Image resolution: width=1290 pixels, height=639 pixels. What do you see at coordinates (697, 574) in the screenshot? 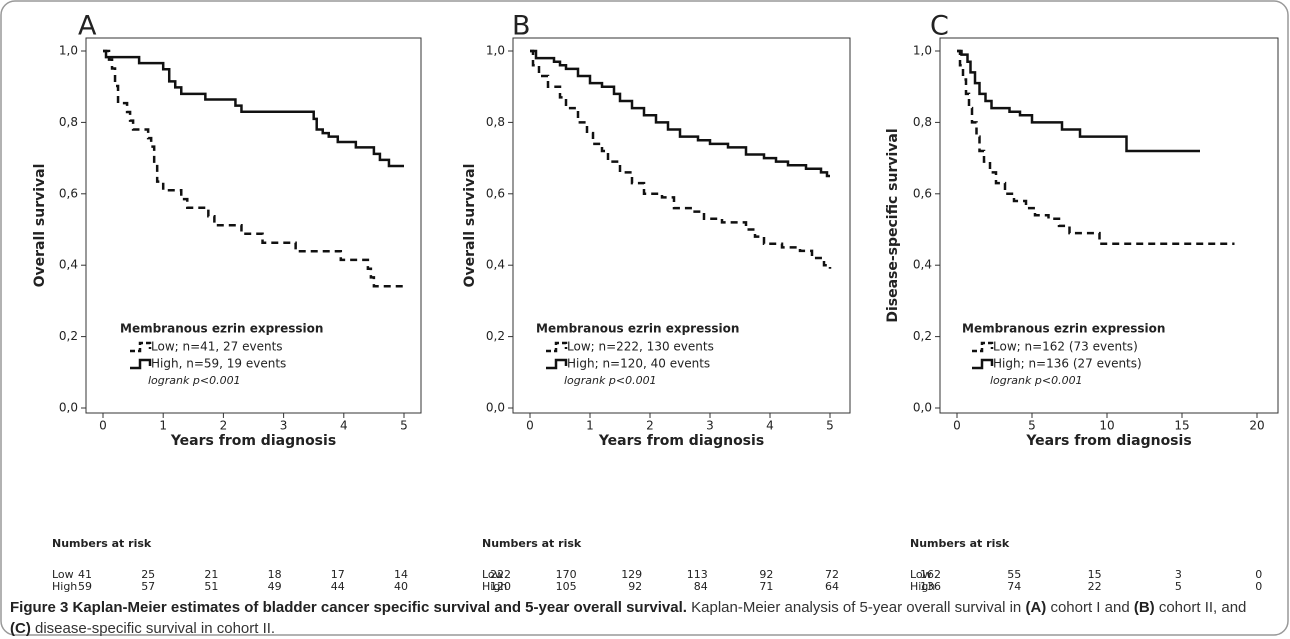
I see `risk-count: 113` at bounding box center [697, 574].